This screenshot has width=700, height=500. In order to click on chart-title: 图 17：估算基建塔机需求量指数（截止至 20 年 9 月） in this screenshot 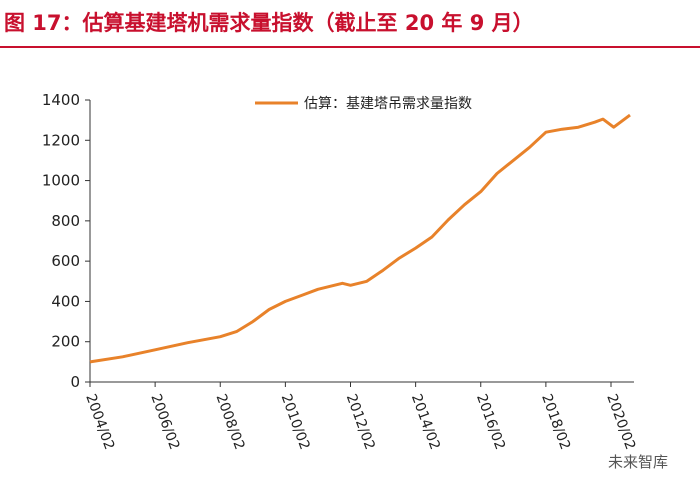, I will do `click(269, 23)`.